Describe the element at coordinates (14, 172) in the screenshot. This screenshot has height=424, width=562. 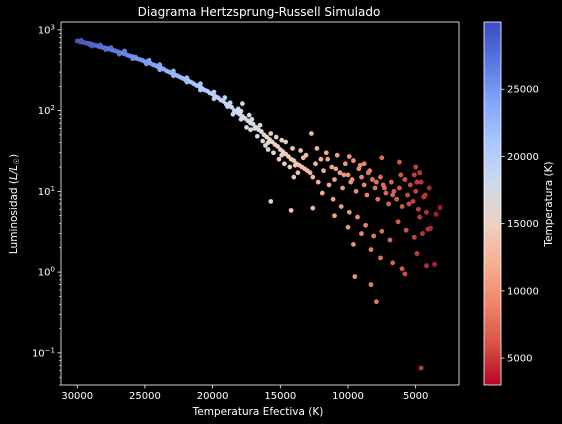
I see `y-axis-label-math: L/L` at that location.